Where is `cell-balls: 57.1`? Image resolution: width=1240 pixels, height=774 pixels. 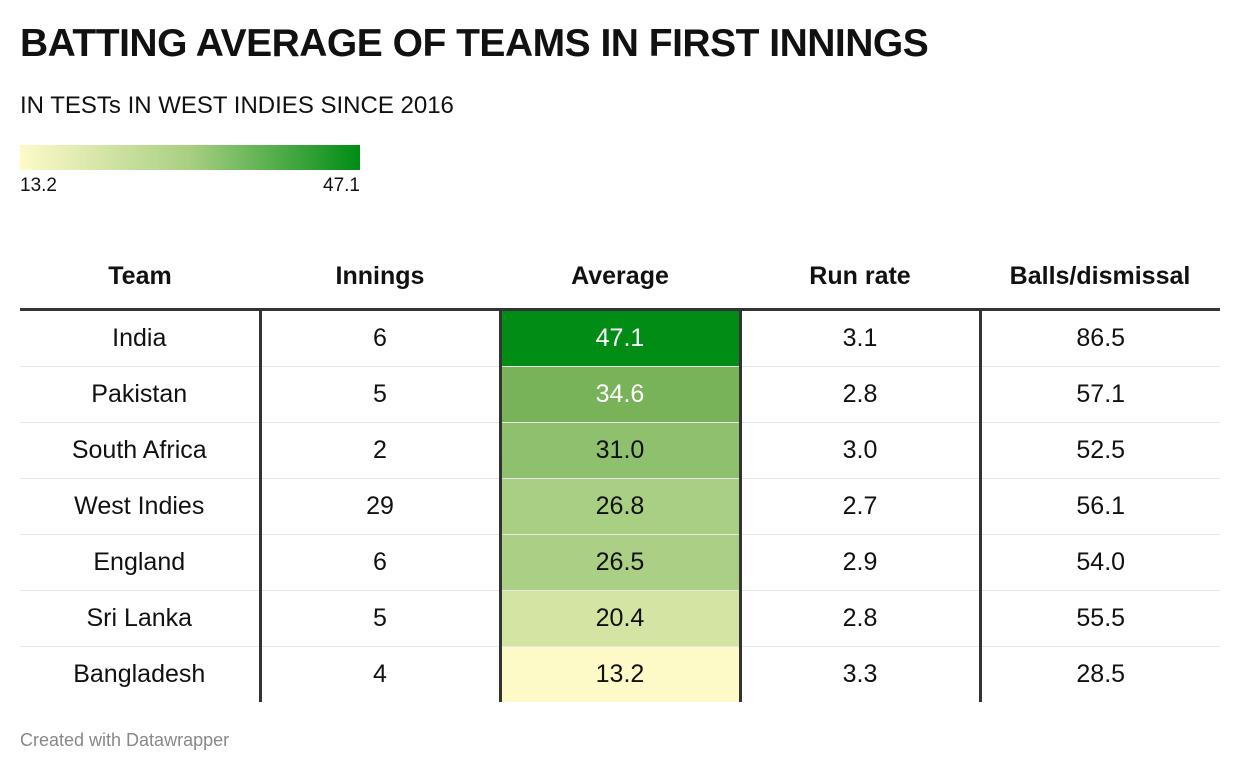
cell-balls: 57.1 is located at coordinates (1100, 394).